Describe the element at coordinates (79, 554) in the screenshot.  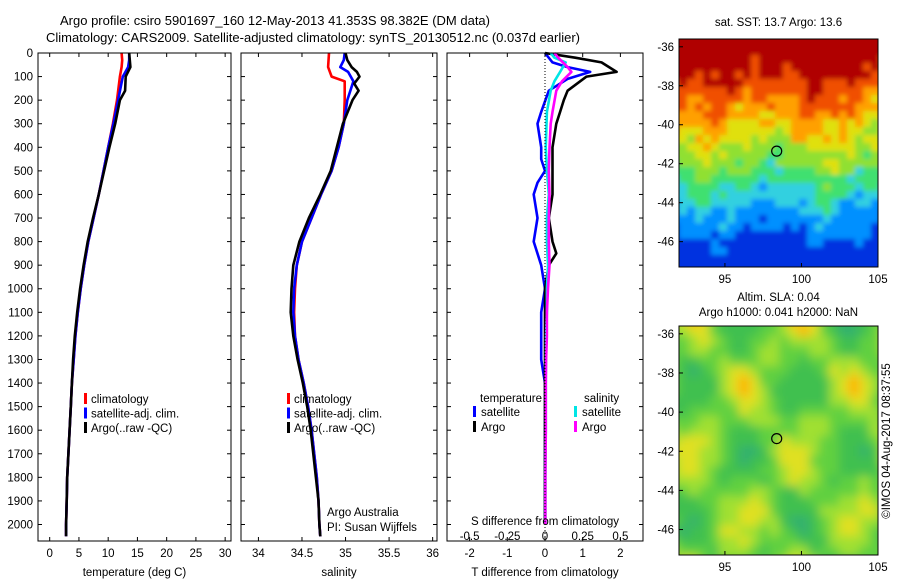
I see `xtick-label: 5` at that location.